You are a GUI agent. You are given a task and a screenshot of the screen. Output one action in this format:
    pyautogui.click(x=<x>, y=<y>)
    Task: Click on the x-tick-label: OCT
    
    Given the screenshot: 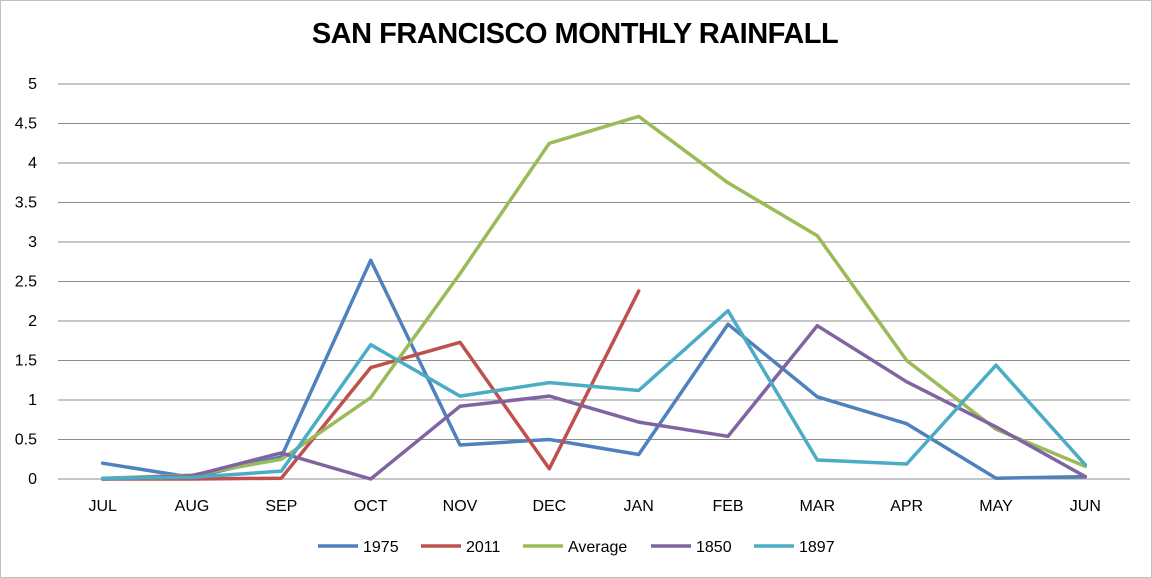 What is the action you would take?
    pyautogui.click(x=371, y=506)
    